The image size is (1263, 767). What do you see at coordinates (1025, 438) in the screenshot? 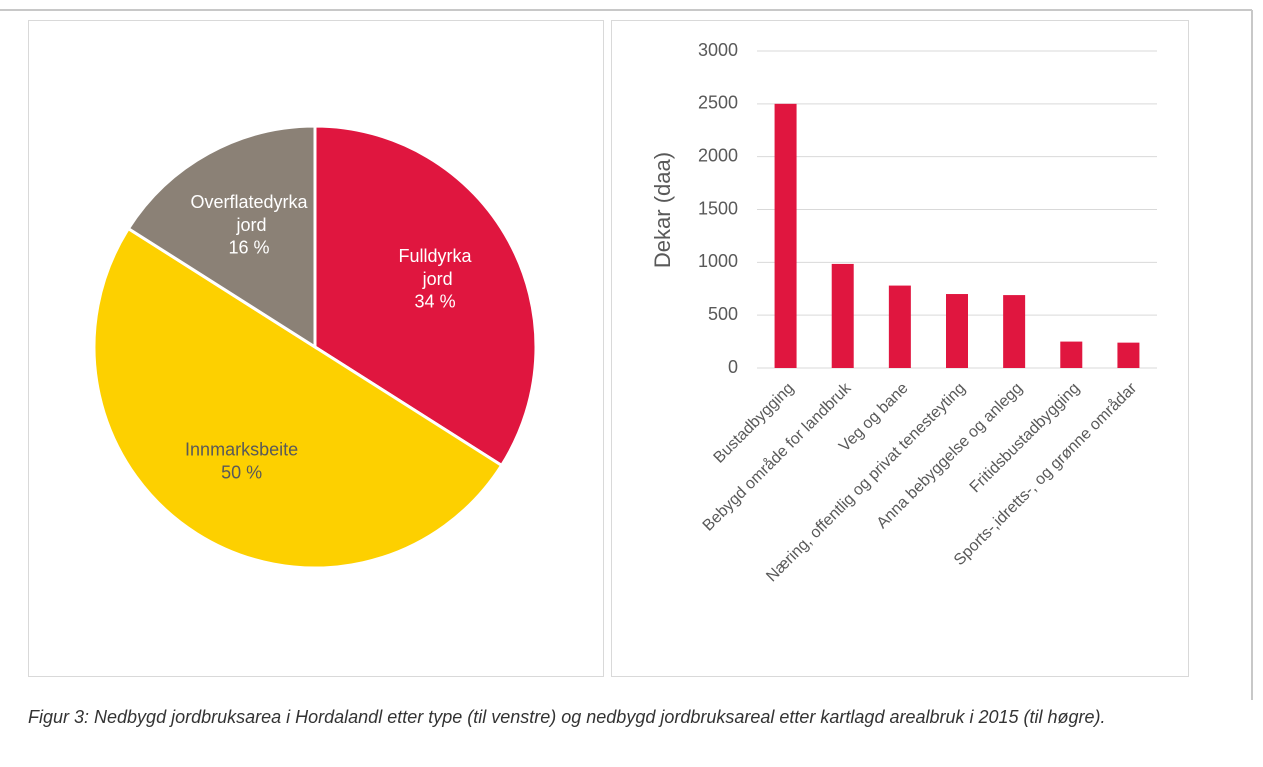
I see `x-tick-label: Fritidsbustadbygging` at bounding box center [1025, 438].